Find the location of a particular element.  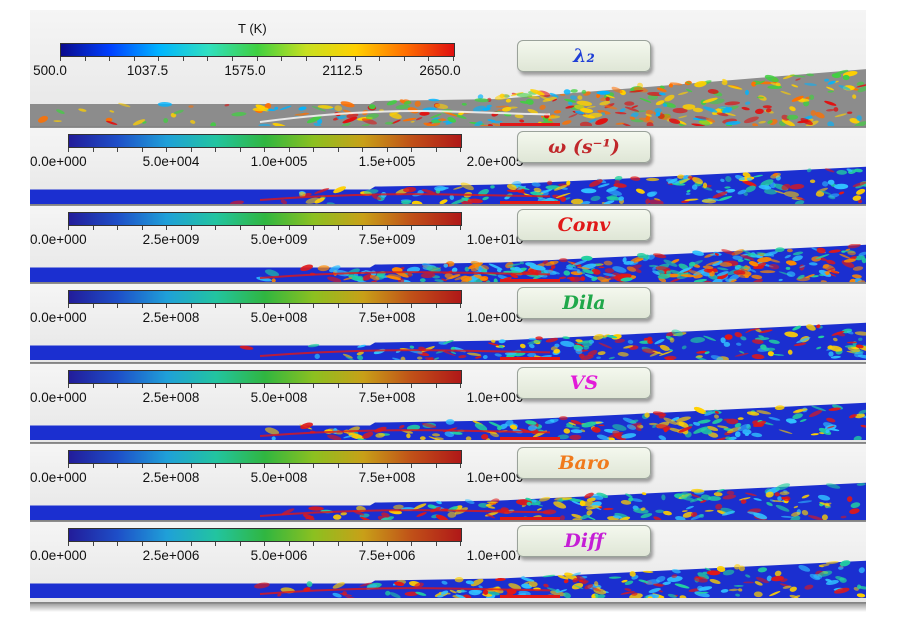

shear-layer is located at coordinates (405, 197).